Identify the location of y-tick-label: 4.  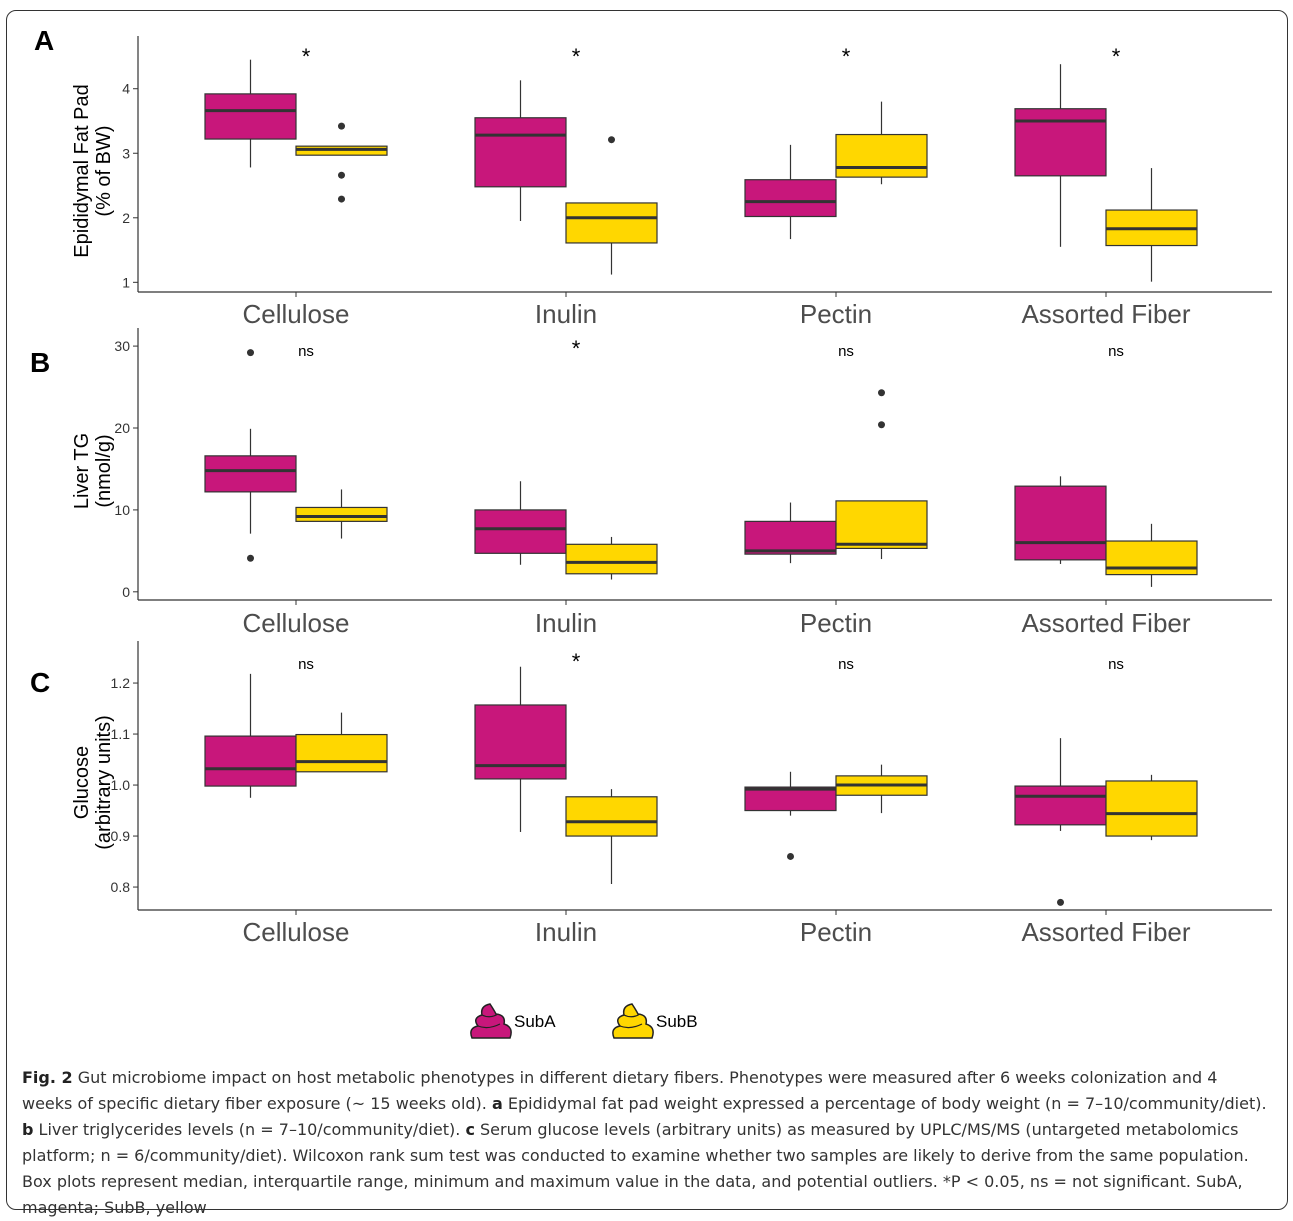
(126, 89).